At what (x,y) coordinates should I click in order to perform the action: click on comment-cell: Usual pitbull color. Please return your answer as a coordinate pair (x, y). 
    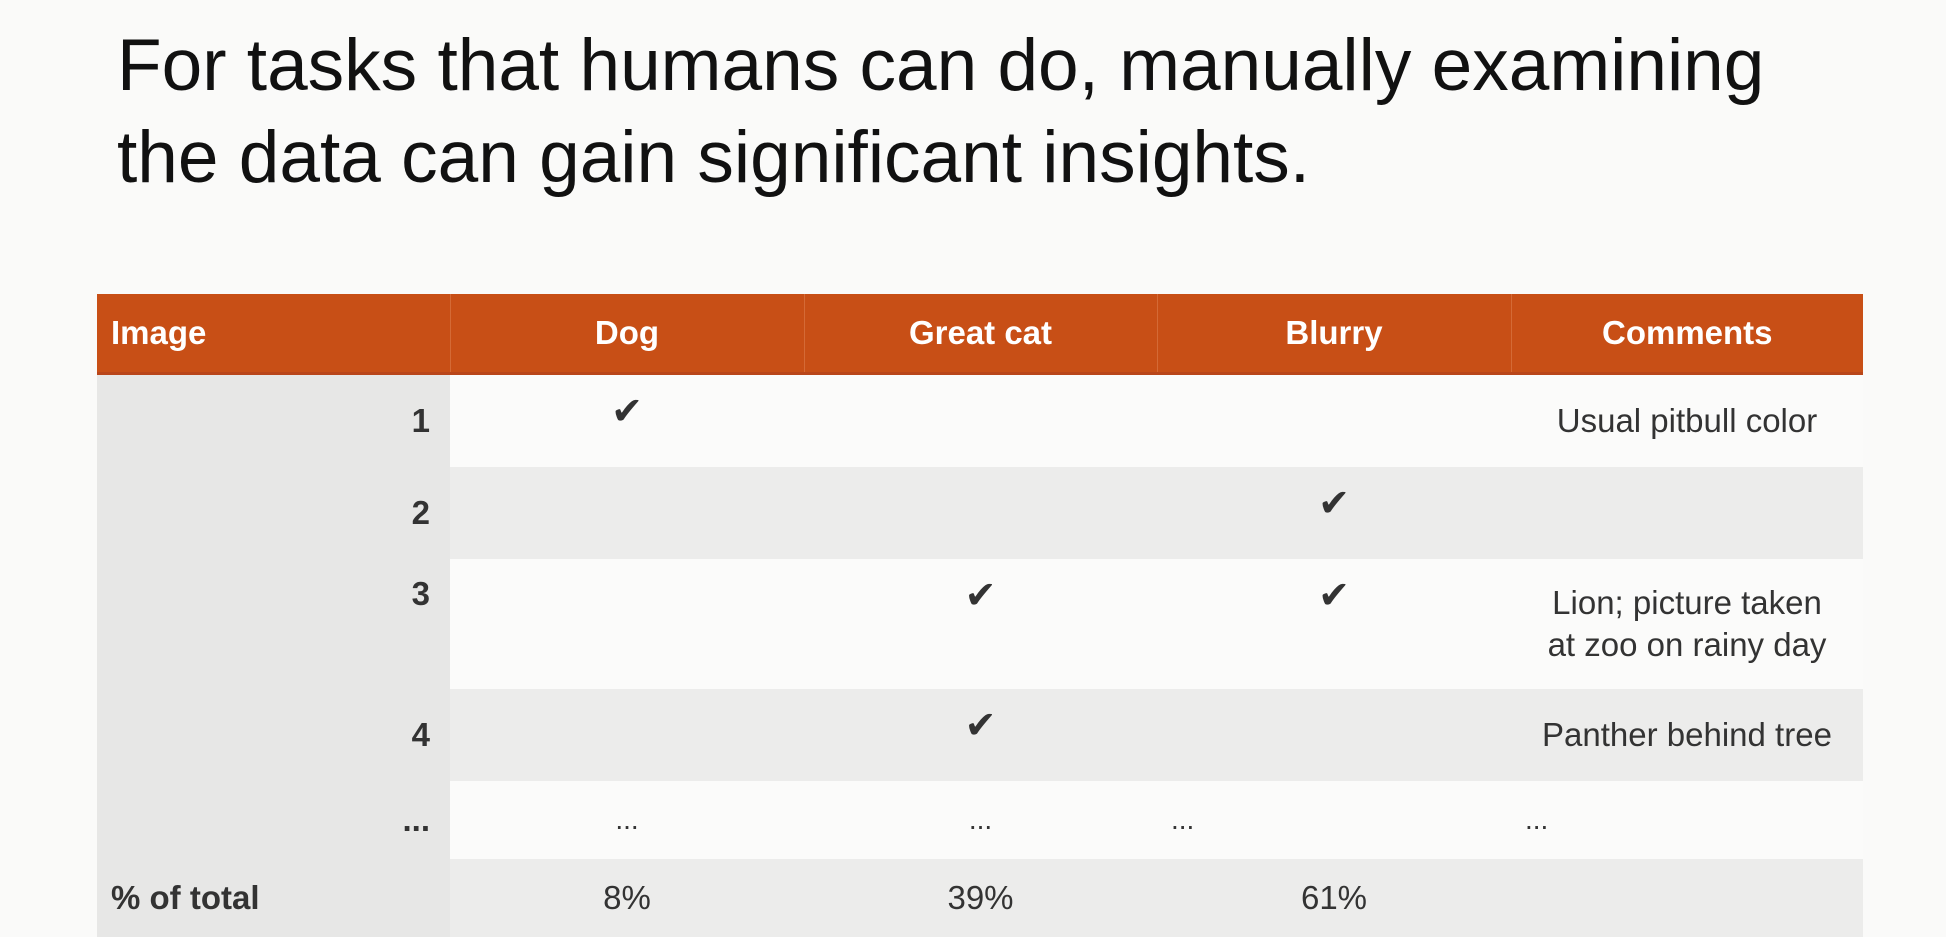
    Looking at the image, I should click on (1687, 421).